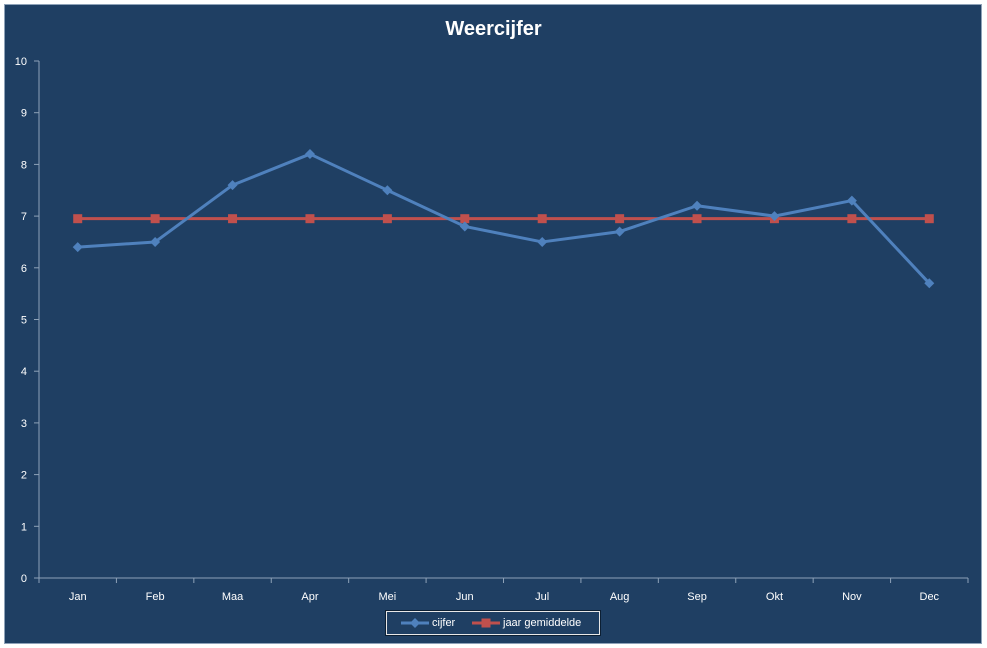  Describe the element at coordinates (24, 527) in the screenshot. I see `y-tick-label: 1` at that location.